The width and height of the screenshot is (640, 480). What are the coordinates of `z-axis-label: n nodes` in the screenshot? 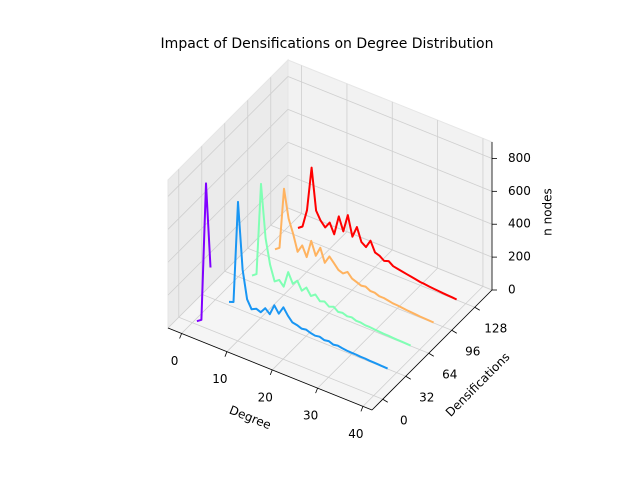 It's located at (548, 212).